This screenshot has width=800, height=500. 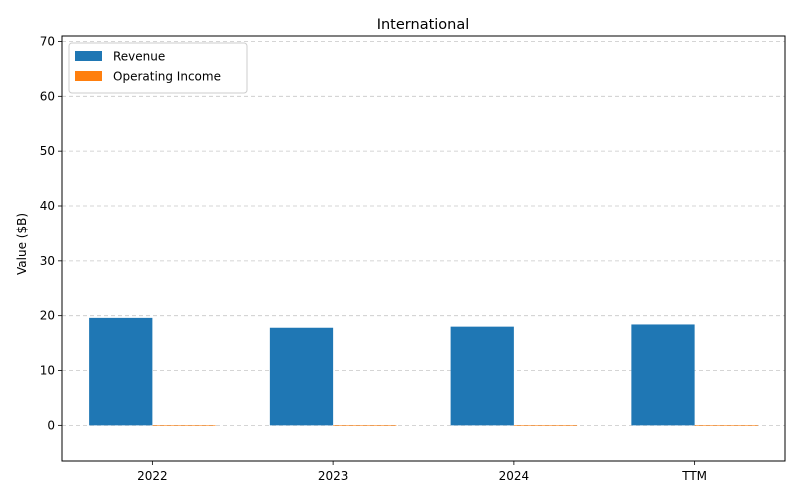 I want to click on legend: Revenue Operating Income, so click(x=158, y=68).